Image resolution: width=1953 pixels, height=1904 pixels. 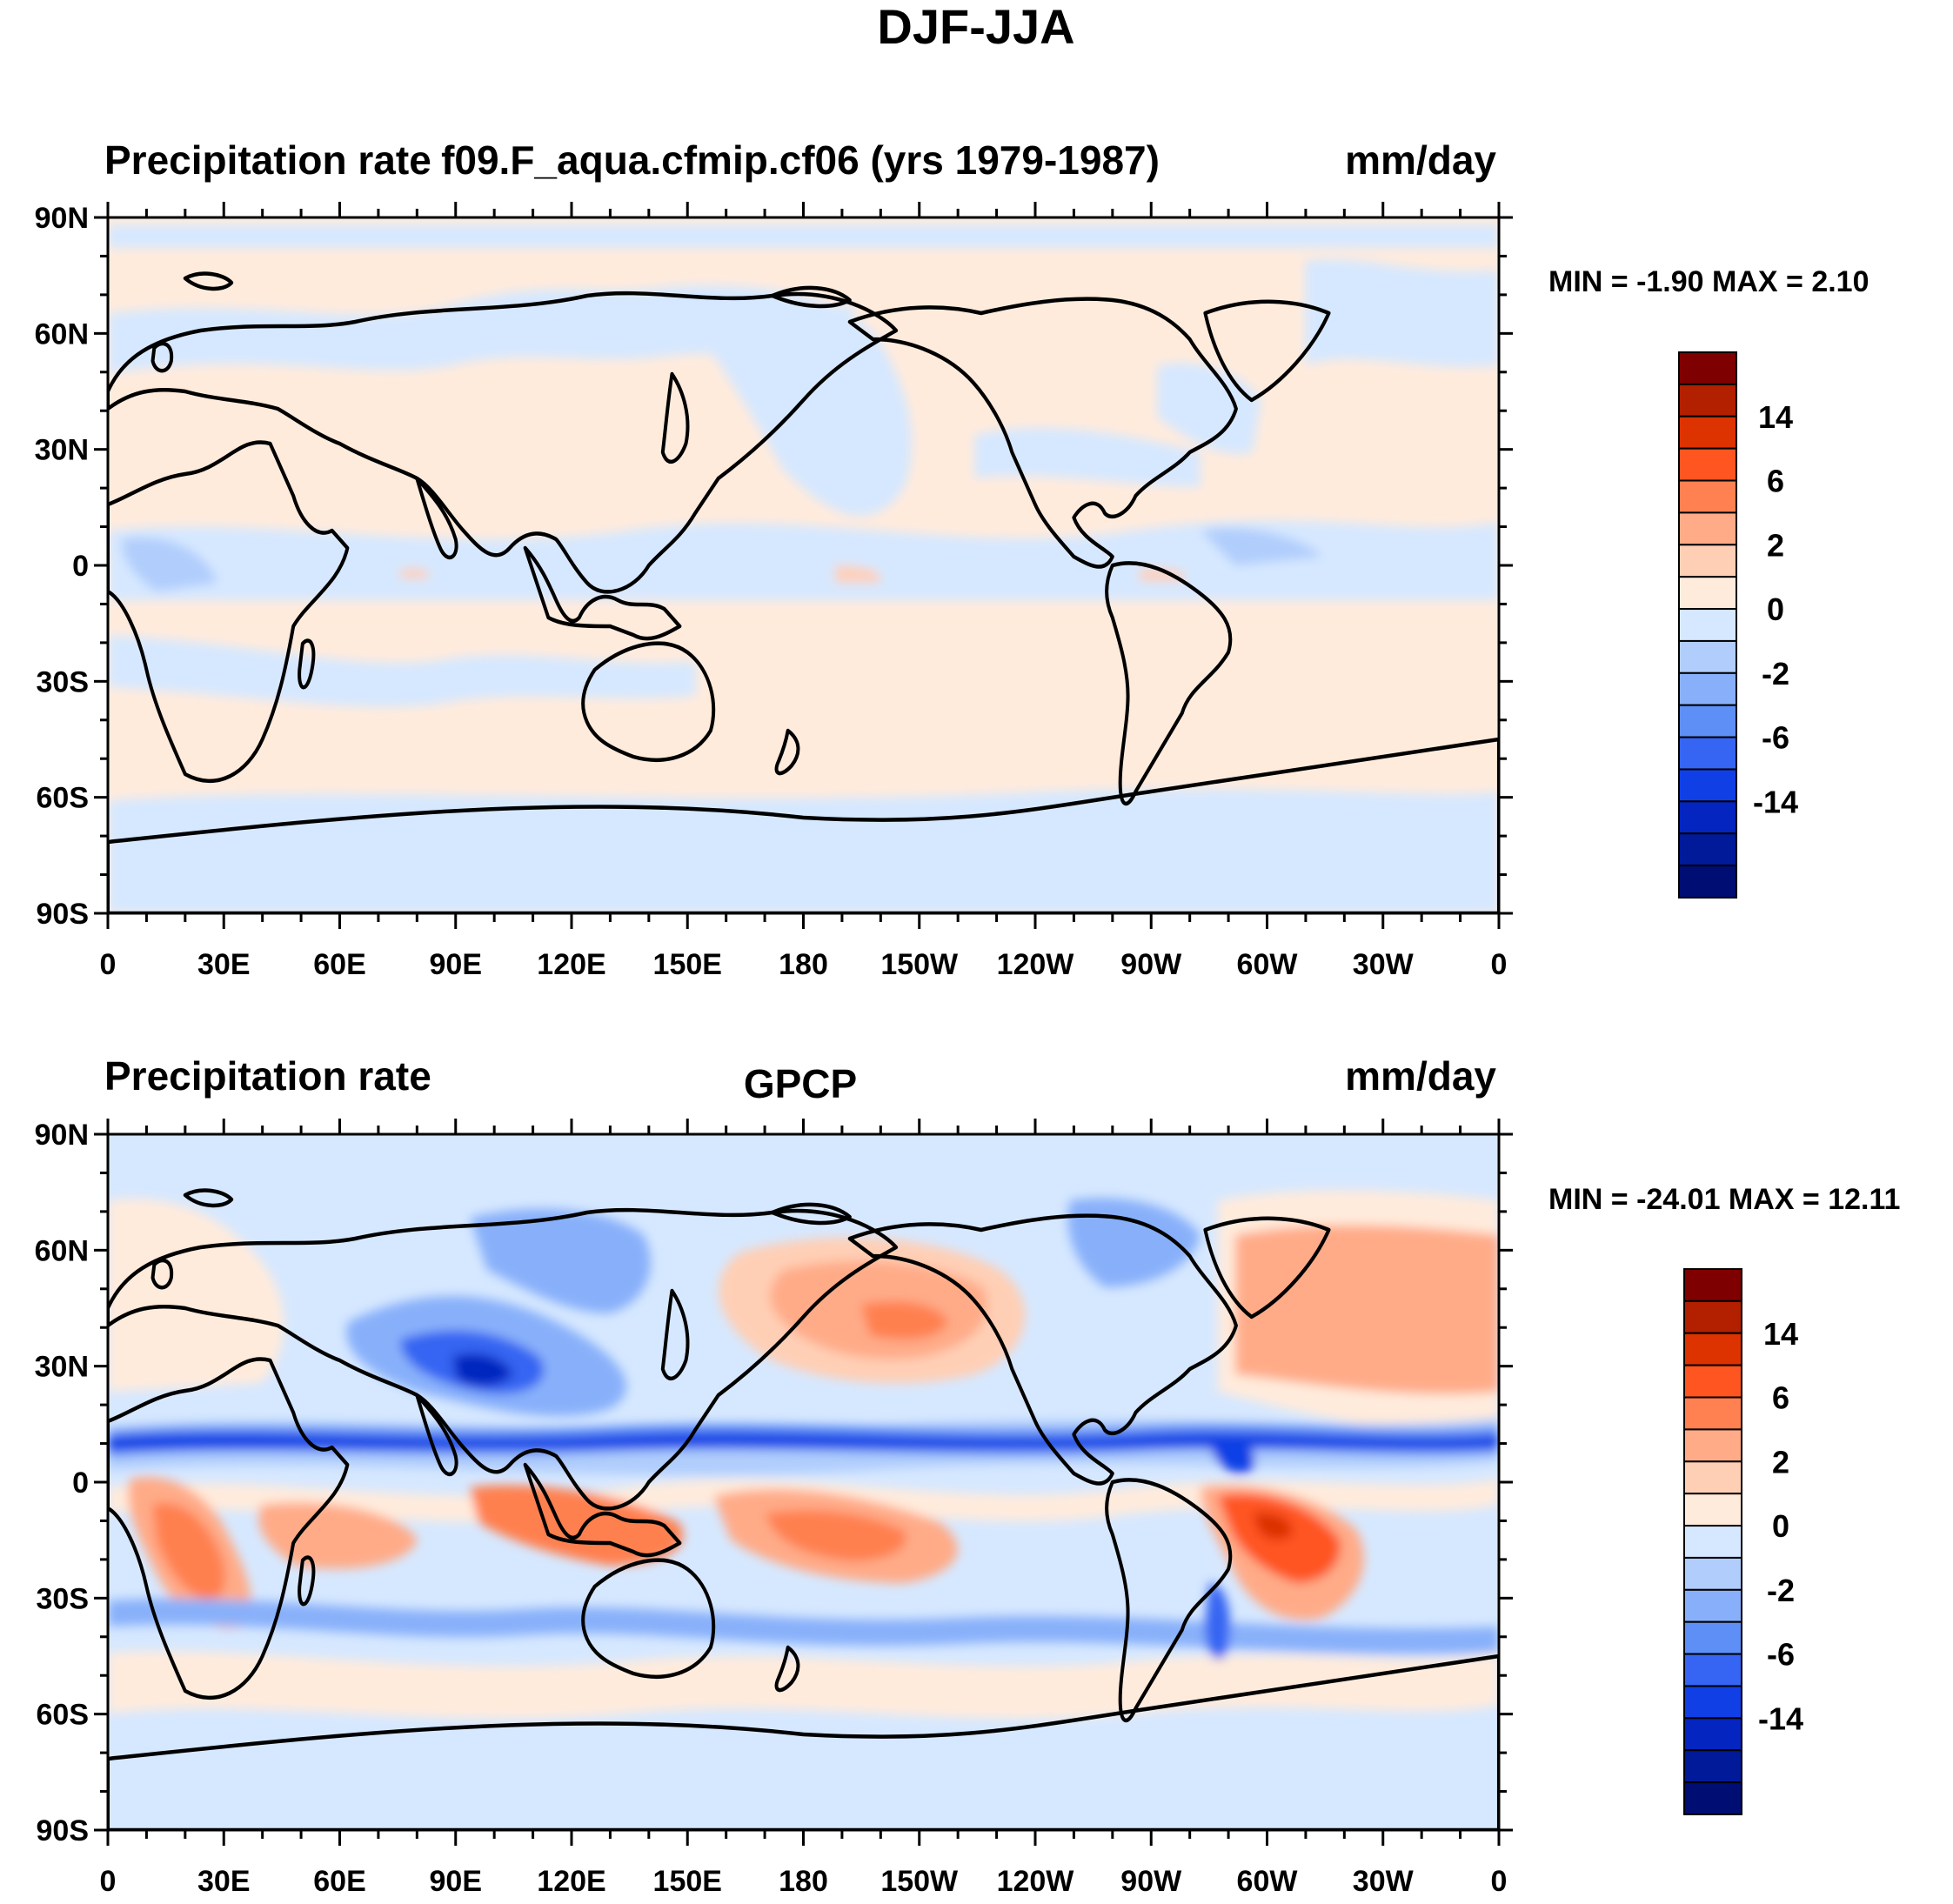 I want to click on panel-top-lat-label: 90N, so click(x=62, y=218).